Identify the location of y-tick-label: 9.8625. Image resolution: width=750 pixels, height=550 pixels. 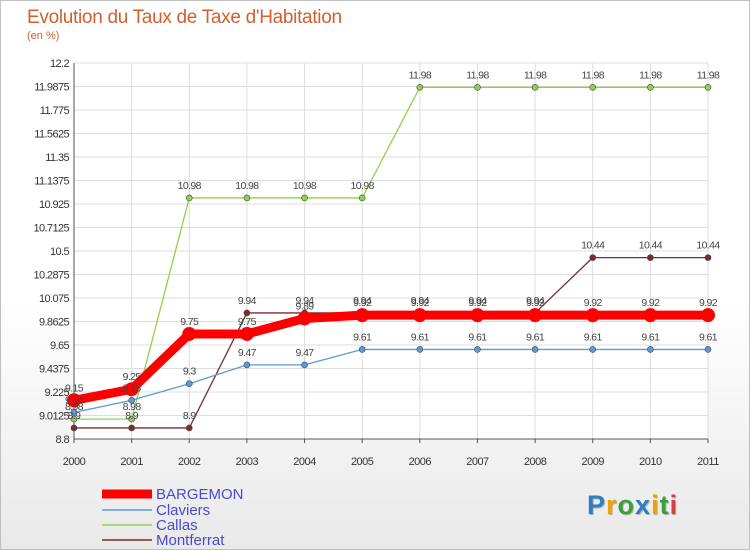
(54, 323).